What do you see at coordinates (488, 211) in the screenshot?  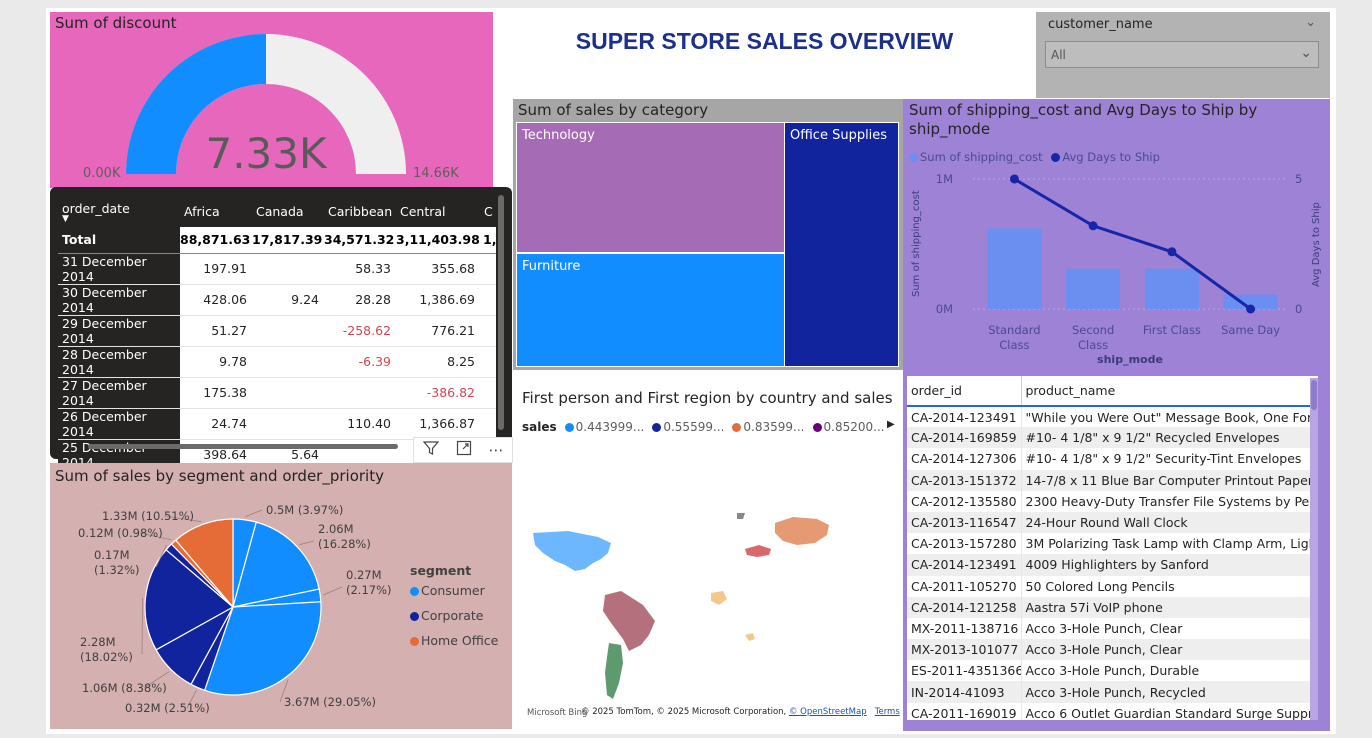 I see `matrix-col-c: C` at bounding box center [488, 211].